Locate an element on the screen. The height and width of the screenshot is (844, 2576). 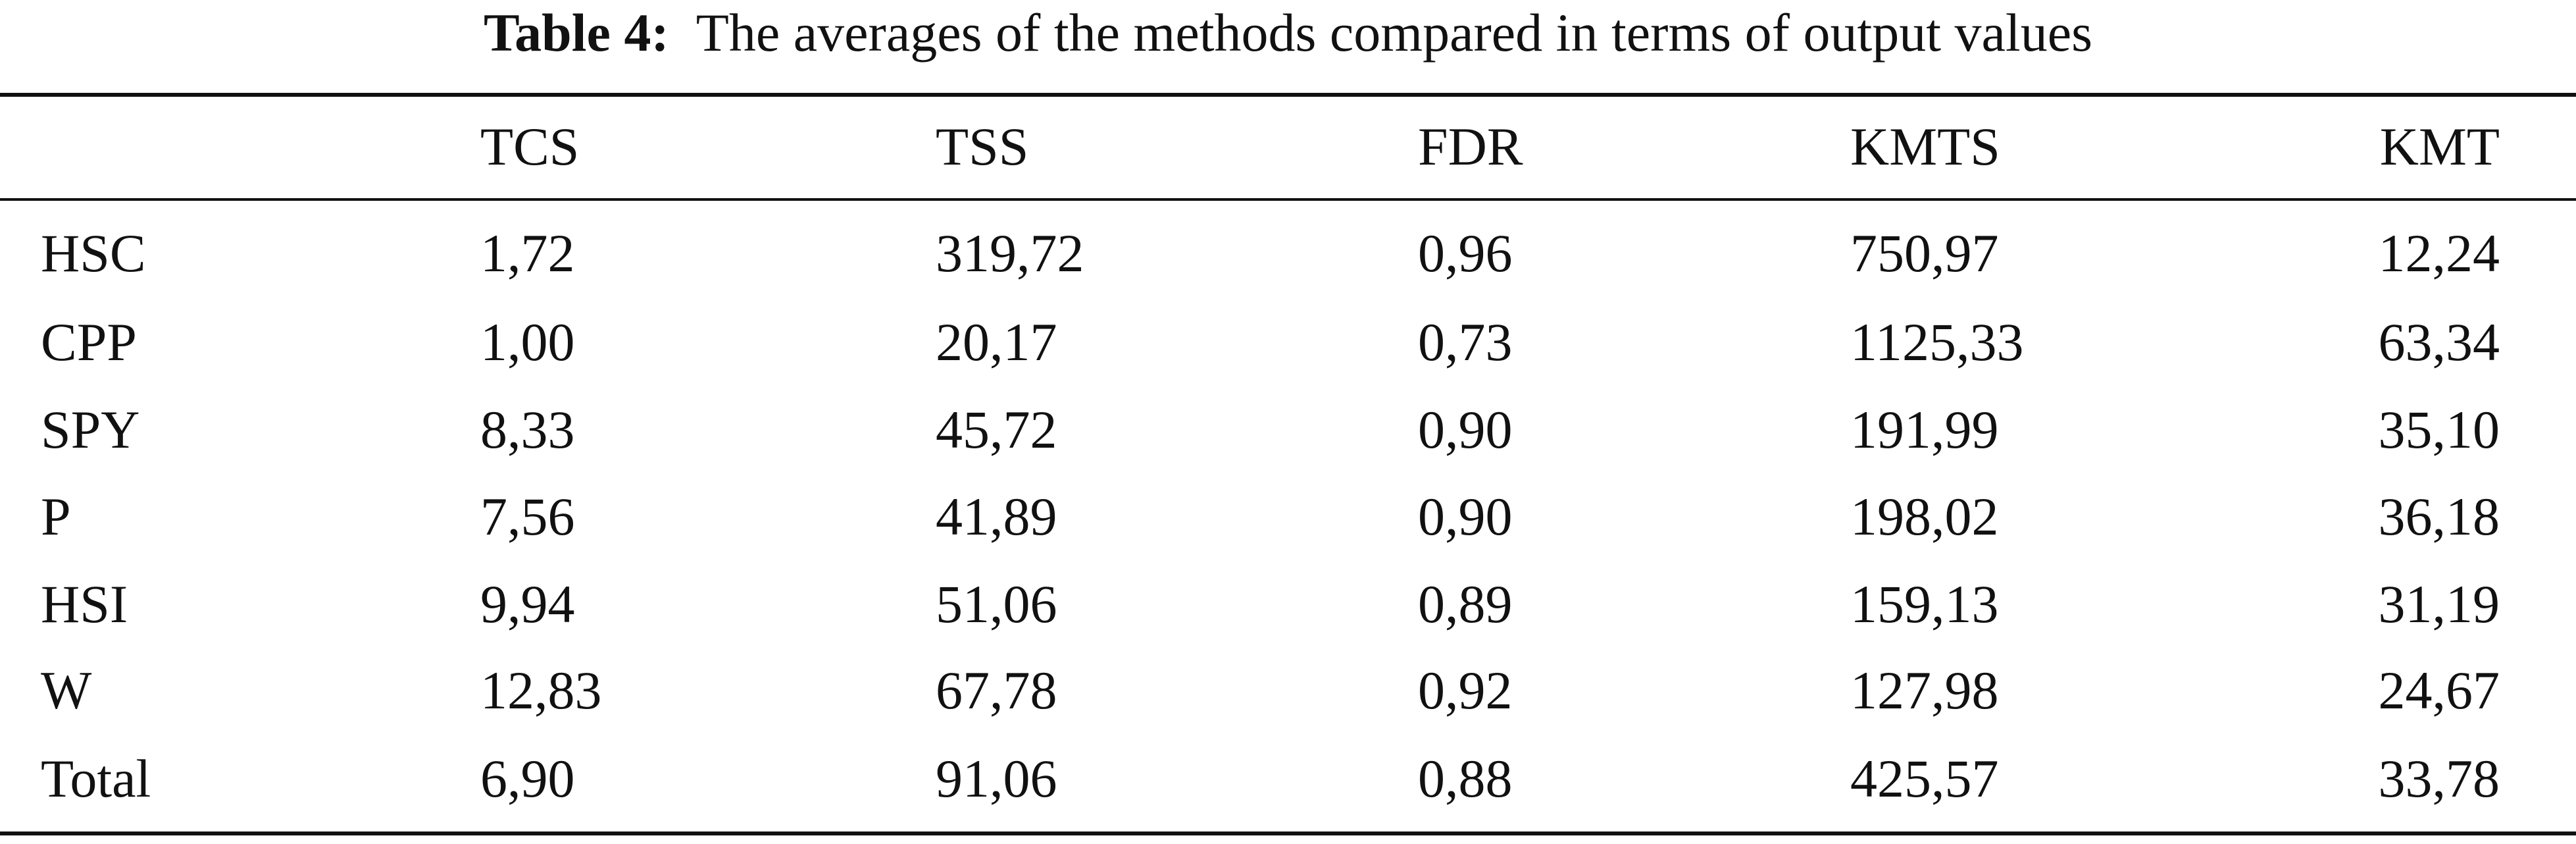
table-cell: 45,72 is located at coordinates (996, 430).